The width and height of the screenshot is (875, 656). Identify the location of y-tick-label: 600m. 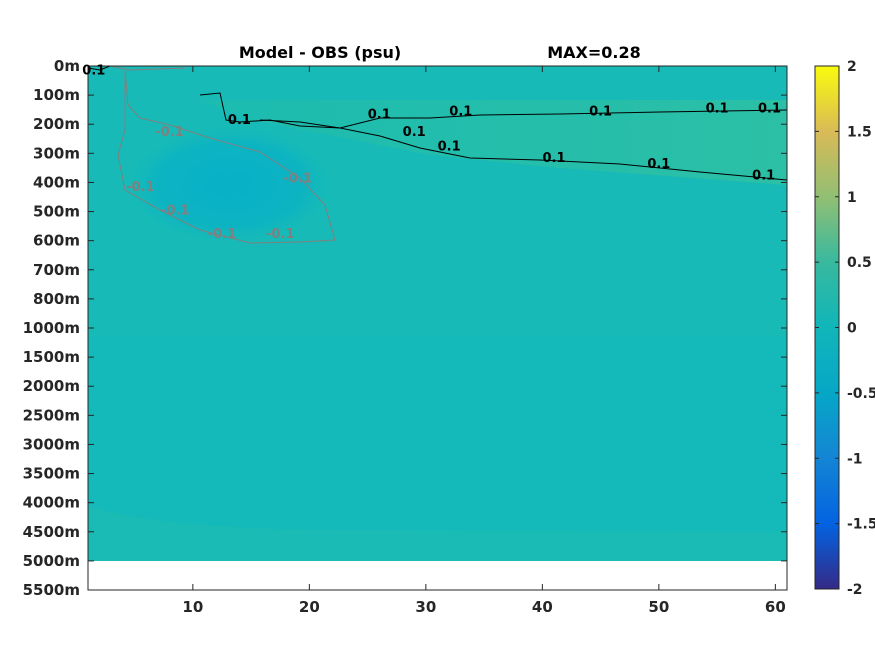
(56, 241).